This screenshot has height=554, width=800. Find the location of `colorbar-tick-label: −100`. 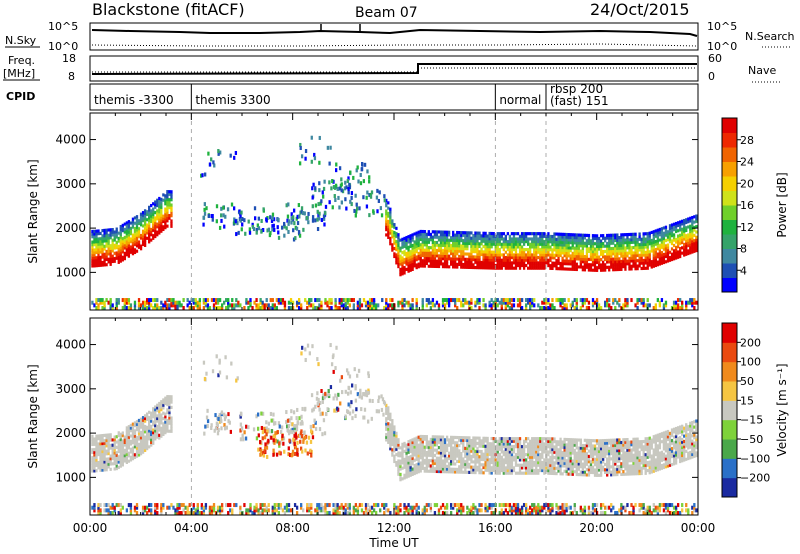

colorbar-tick-label: −100 is located at coordinates (755, 458).